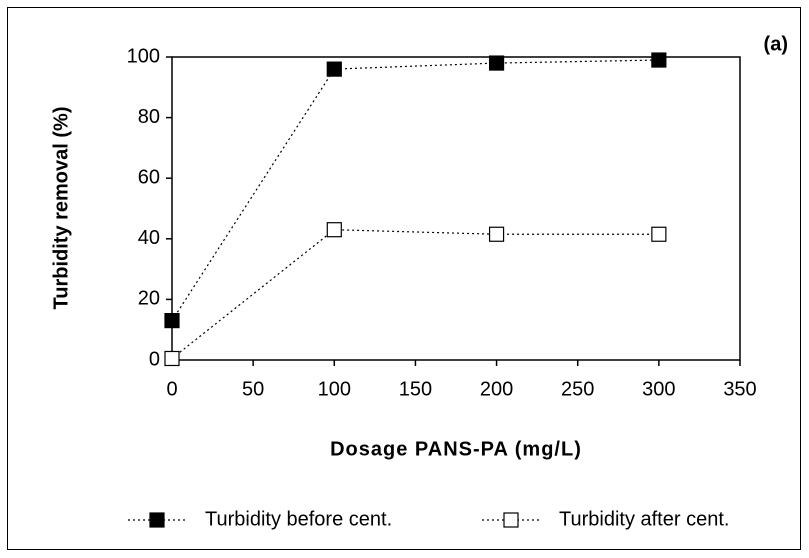  Describe the element at coordinates (149, 238) in the screenshot. I see `y-tick-label: 40` at that location.